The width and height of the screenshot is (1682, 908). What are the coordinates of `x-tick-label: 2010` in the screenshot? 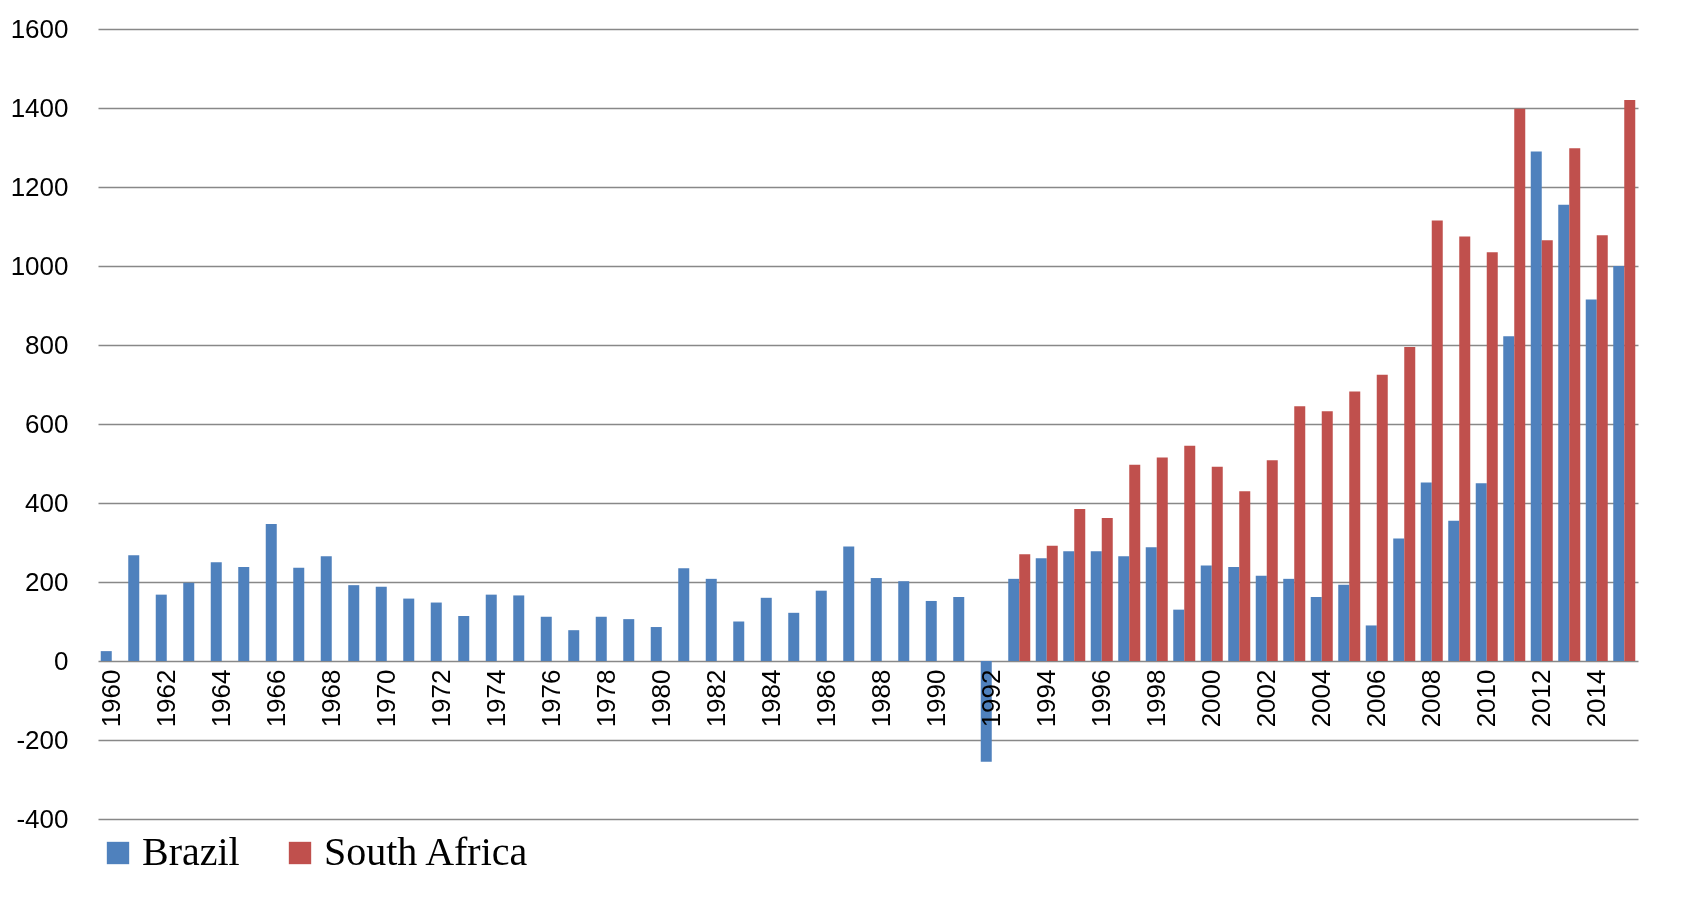 It's located at (1485, 698).